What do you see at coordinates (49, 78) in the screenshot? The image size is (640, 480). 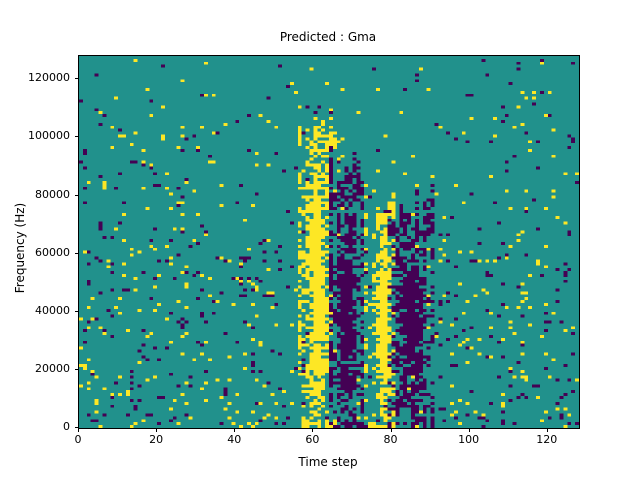 I see `y-tick-label: 120000` at bounding box center [49, 78].